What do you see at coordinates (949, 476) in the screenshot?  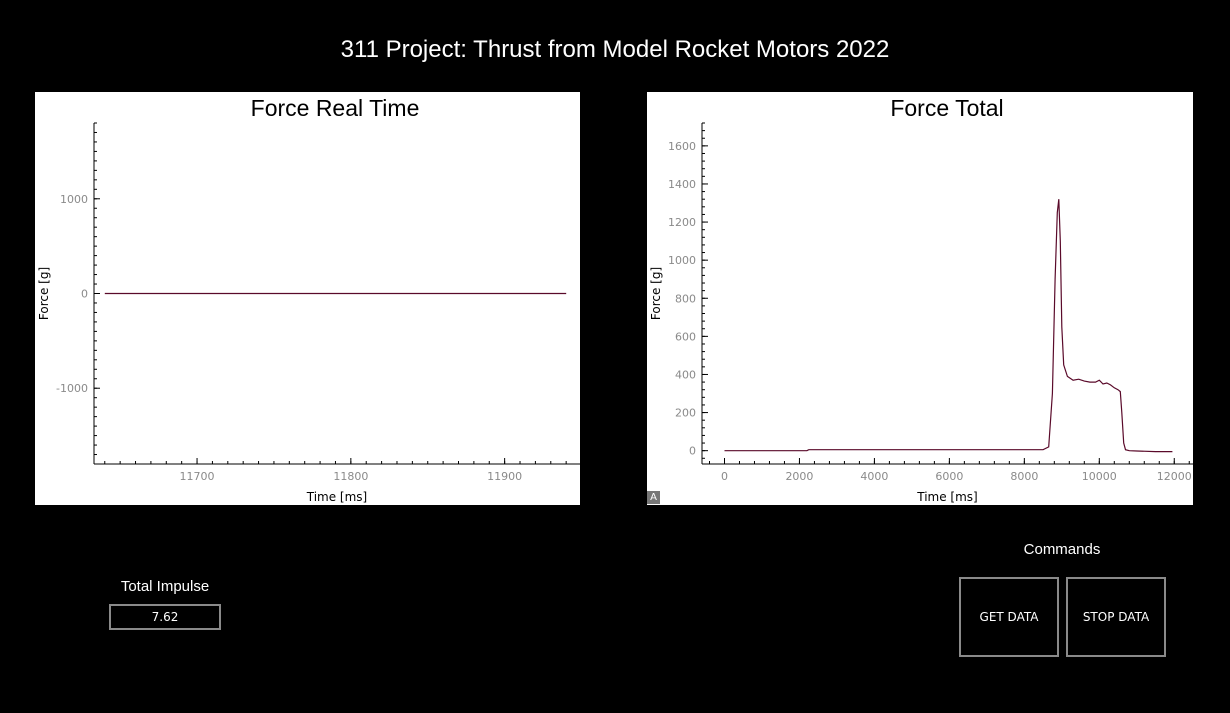 I see `x-tick-label: 6000` at bounding box center [949, 476].